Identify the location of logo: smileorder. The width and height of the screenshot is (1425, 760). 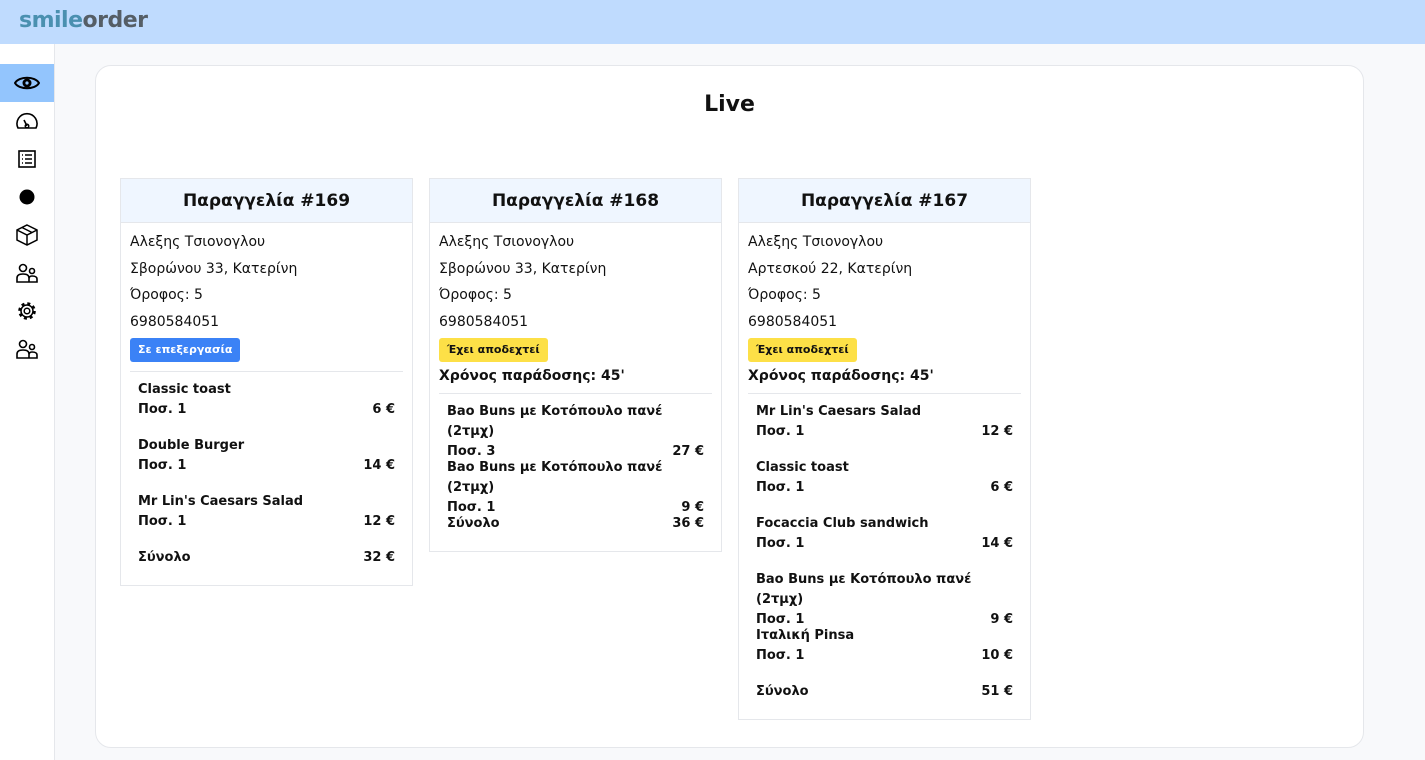
(83, 20).